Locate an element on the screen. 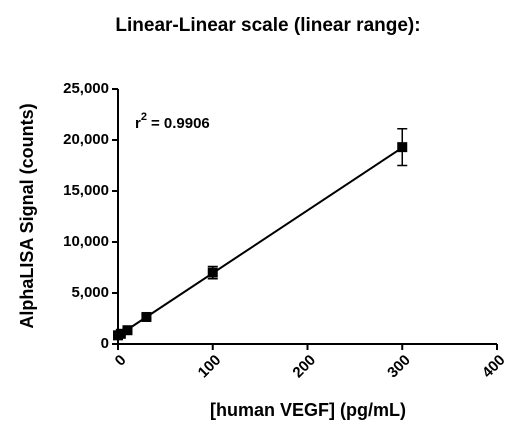 The image size is (507, 427). y-tick-label: 20,000 is located at coordinates (86, 139).